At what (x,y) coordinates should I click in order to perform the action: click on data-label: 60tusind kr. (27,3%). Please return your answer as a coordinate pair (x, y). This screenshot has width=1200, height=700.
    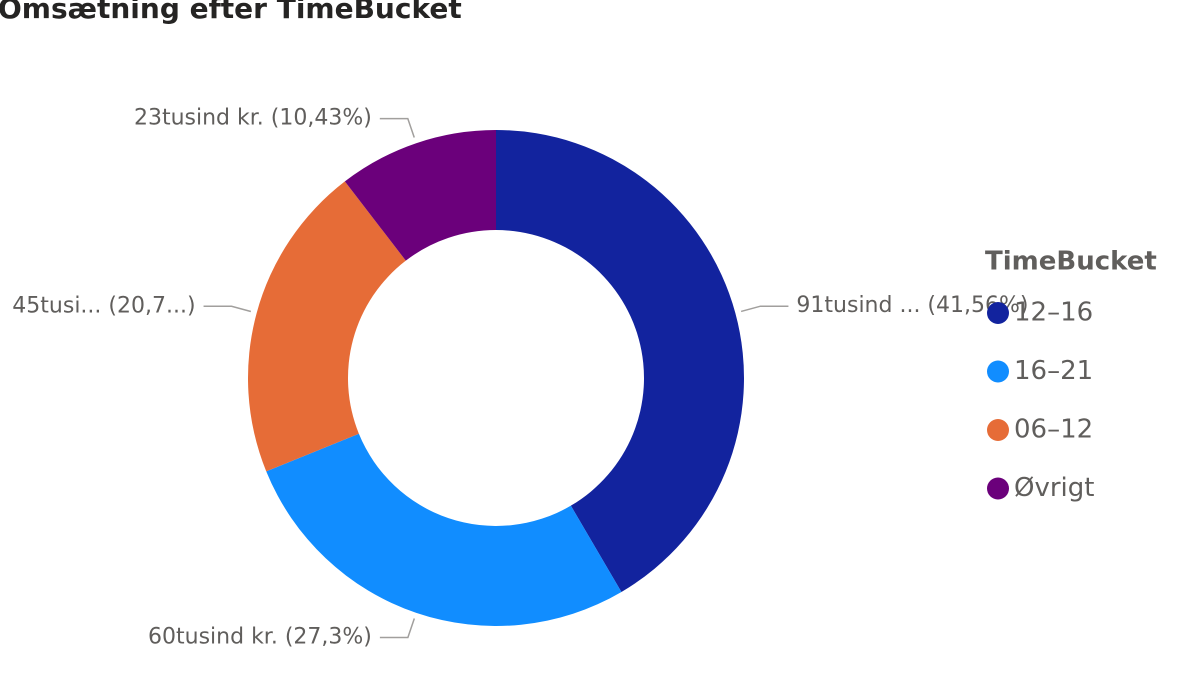
    Looking at the image, I should click on (260, 636).